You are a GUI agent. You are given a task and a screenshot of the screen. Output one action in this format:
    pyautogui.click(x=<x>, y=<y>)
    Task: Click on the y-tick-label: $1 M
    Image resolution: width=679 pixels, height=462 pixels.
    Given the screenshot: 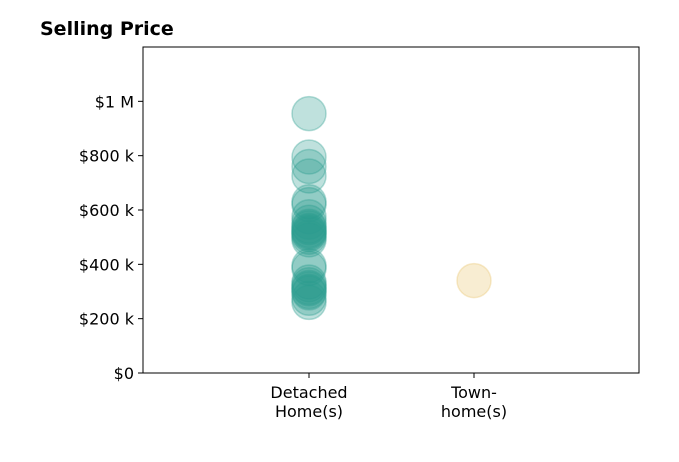 What is the action you would take?
    pyautogui.click(x=114, y=101)
    